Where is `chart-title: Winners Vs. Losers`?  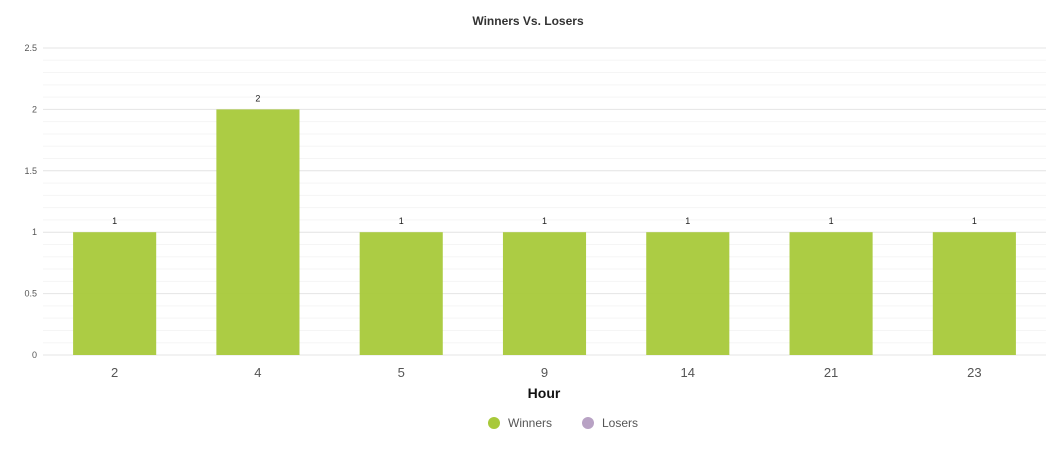 chart-title: Winners Vs. Losers is located at coordinates (528, 21).